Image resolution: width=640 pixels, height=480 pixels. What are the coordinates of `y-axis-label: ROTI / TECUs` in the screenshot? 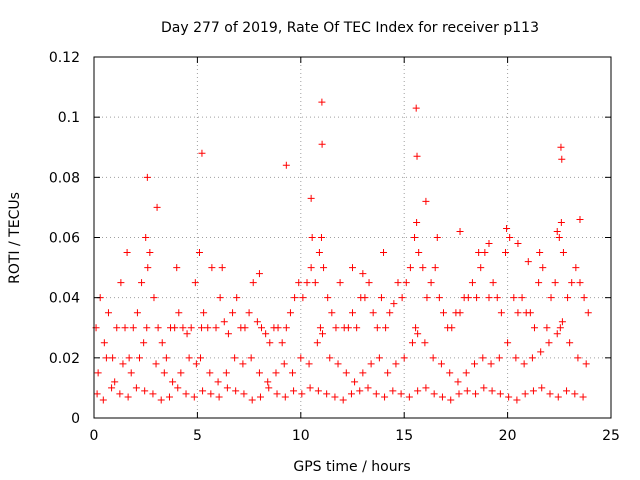 It's located at (15, 238).